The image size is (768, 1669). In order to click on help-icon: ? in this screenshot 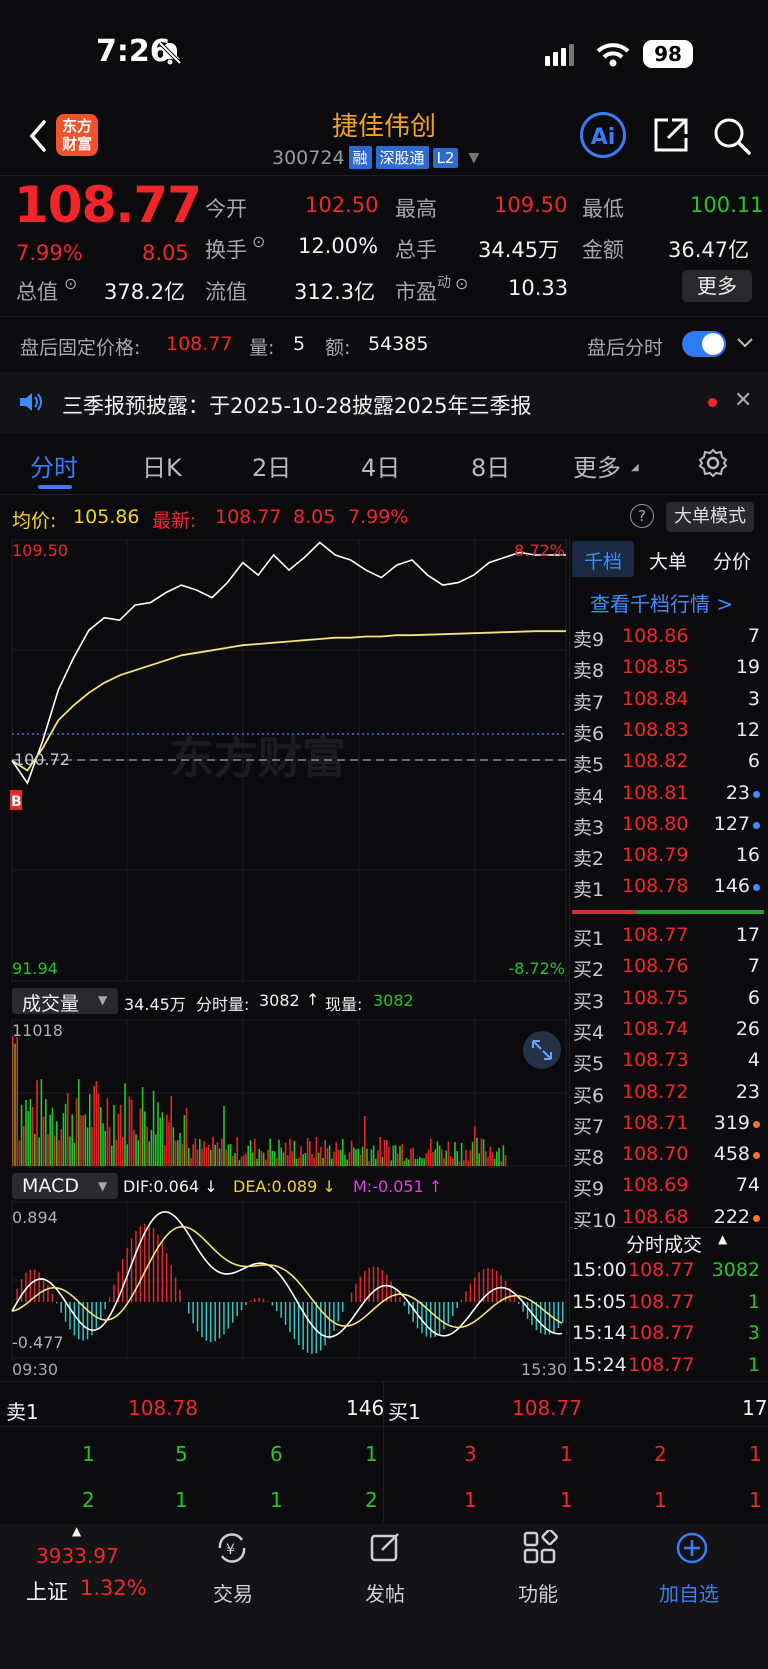, I will do `click(642, 516)`.